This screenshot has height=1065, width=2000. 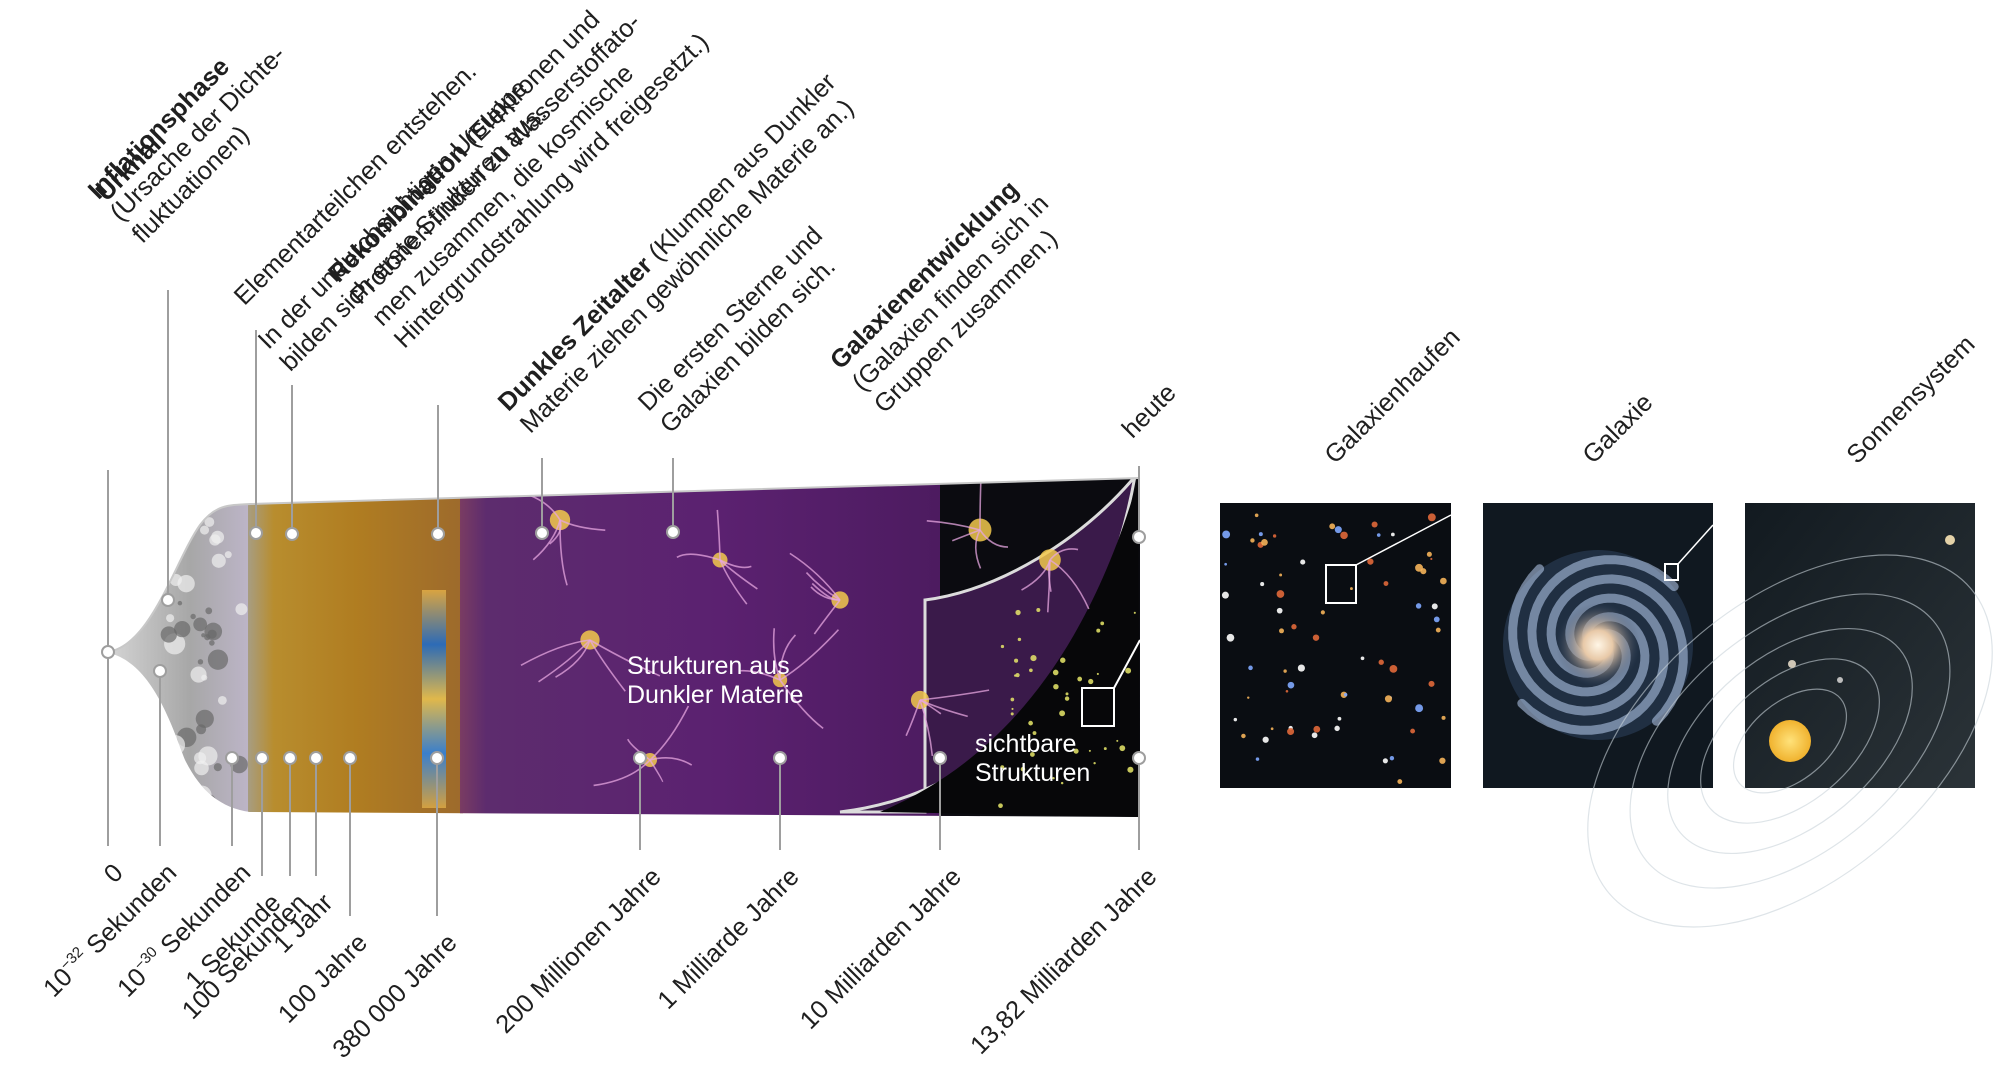 I want to click on dark-age-region, so click(x=720, y=647).